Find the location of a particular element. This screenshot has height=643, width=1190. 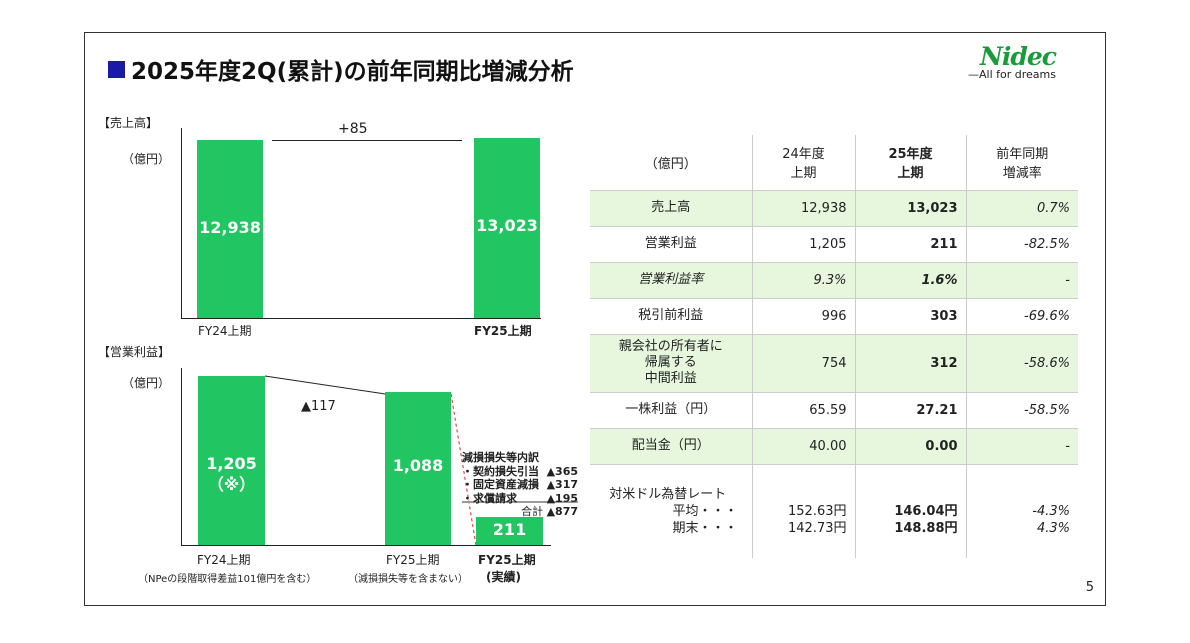

logo-brand: Nidec is located at coordinates (1018, 56).